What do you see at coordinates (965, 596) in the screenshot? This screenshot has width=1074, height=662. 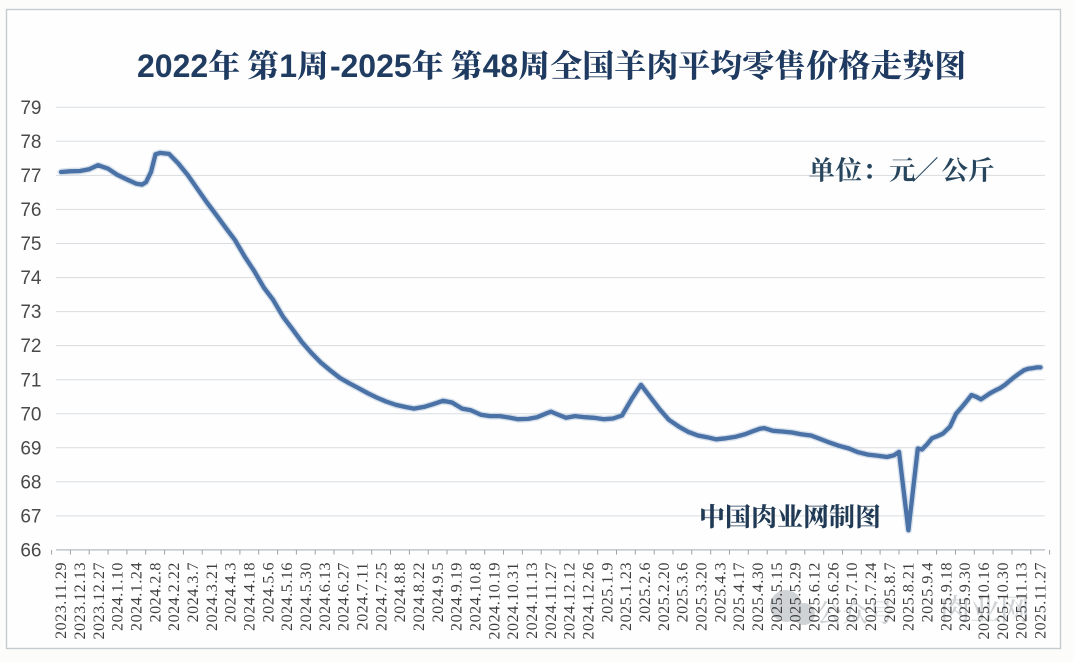 I see `svg-text: 2025.9.30` at bounding box center [965, 596].